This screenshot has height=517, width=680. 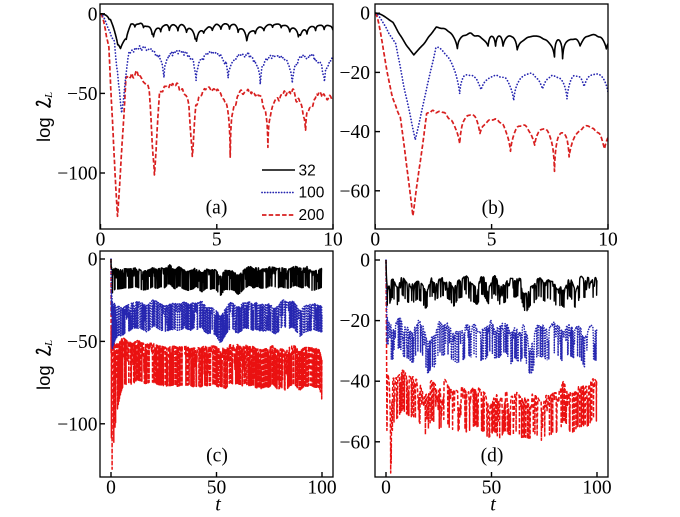 I want to click on svg-text: 200, so click(x=312, y=215).